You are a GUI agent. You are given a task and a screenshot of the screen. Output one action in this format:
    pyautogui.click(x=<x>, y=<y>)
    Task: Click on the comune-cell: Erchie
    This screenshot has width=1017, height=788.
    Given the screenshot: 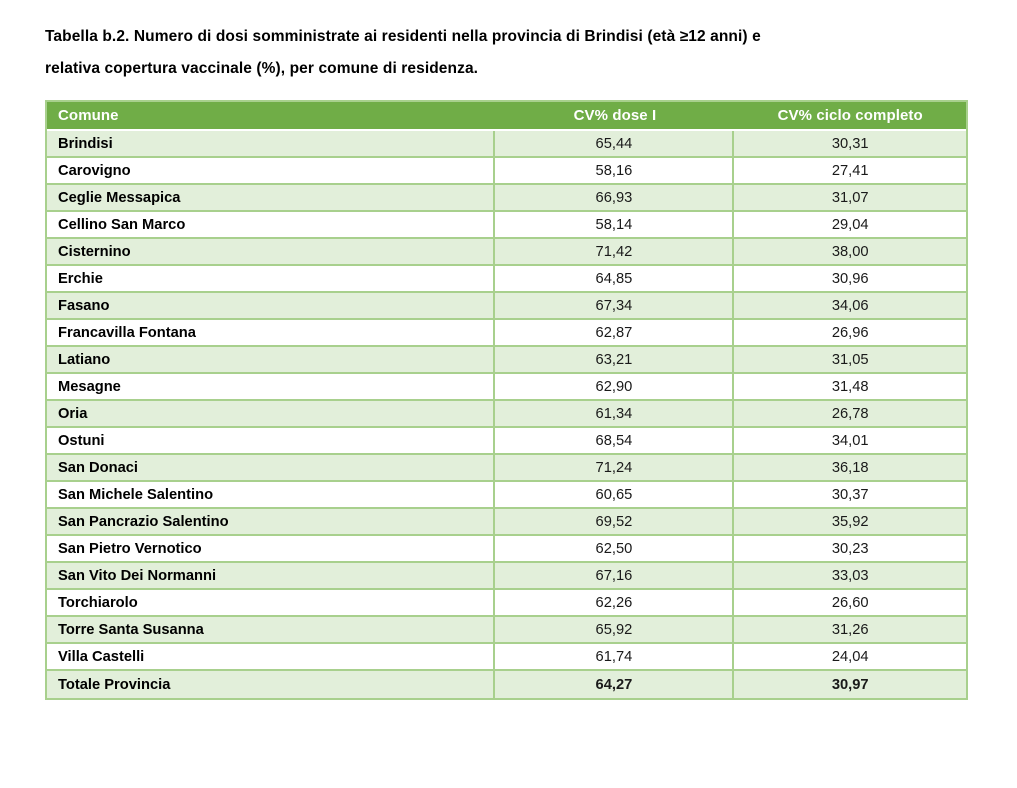 What is the action you would take?
    pyautogui.click(x=271, y=279)
    